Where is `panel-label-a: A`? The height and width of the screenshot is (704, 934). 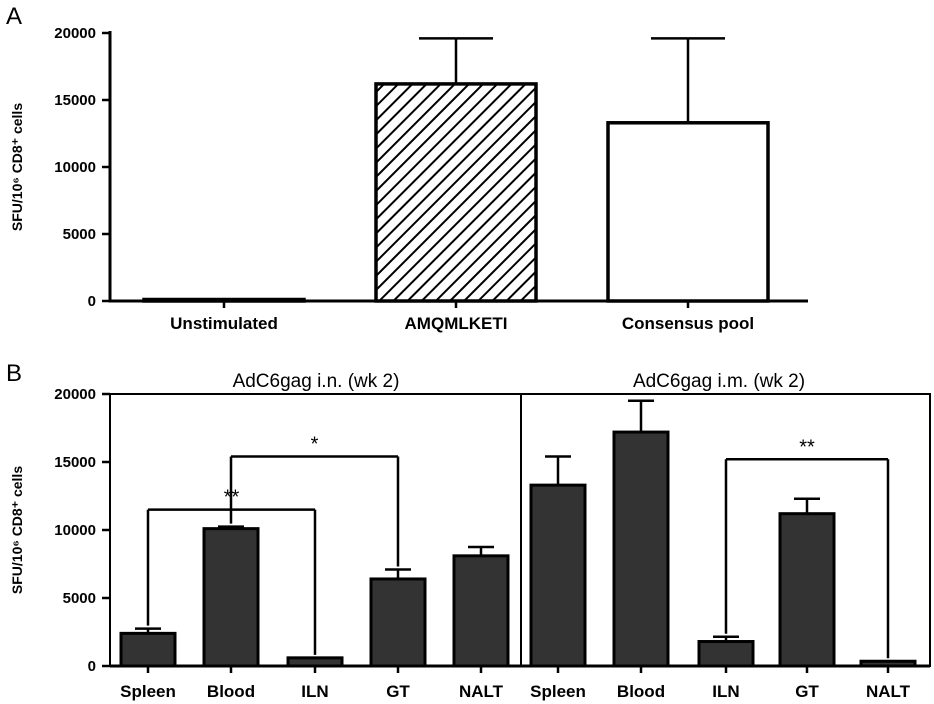 panel-label-a: A is located at coordinates (14, 16).